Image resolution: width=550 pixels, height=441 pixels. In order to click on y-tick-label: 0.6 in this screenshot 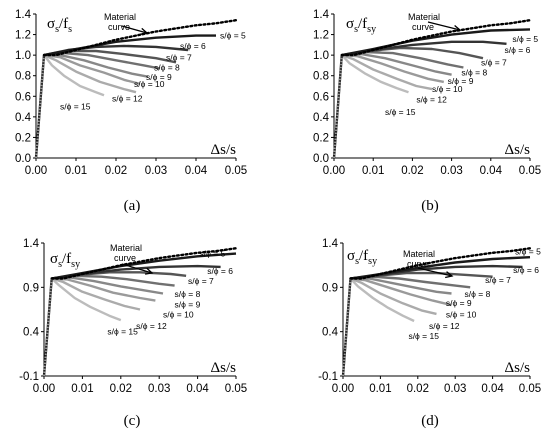, I will do `click(321, 97)`.